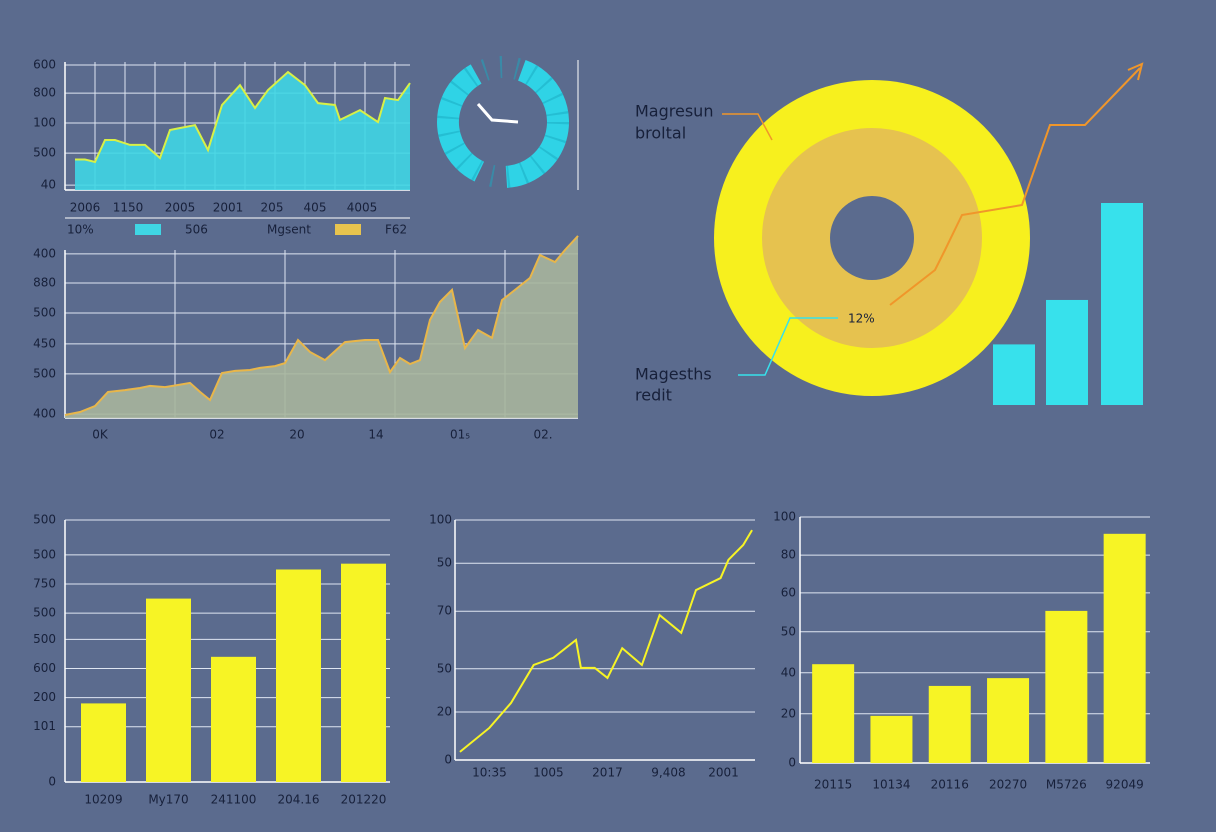 The width and height of the screenshot is (1216, 832). What do you see at coordinates (216, 435) in the screenshot?
I see `x-tick-label: 02` at bounding box center [216, 435].